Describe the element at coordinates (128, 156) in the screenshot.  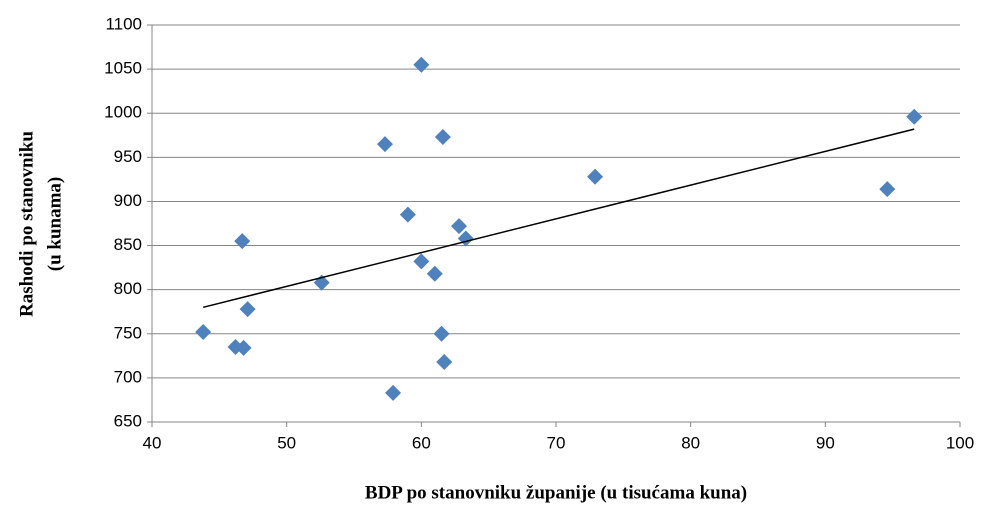
I see `y-tick-label: 950` at that location.